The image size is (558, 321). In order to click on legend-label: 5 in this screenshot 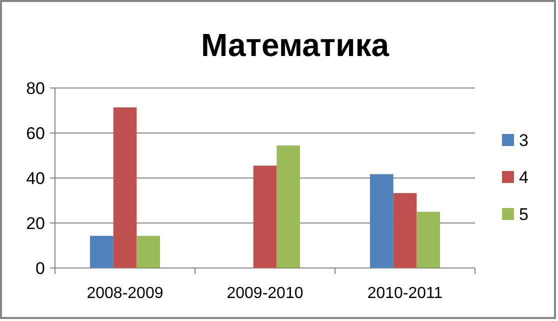, I will do `click(523, 214)`.